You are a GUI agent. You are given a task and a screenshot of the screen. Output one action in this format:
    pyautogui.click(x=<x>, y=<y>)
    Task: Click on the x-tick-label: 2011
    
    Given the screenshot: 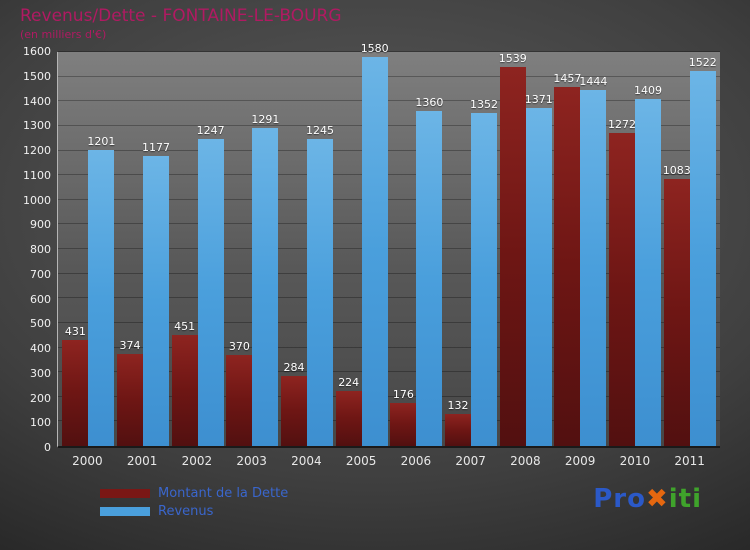 What is the action you would take?
    pyautogui.click(x=689, y=461)
    